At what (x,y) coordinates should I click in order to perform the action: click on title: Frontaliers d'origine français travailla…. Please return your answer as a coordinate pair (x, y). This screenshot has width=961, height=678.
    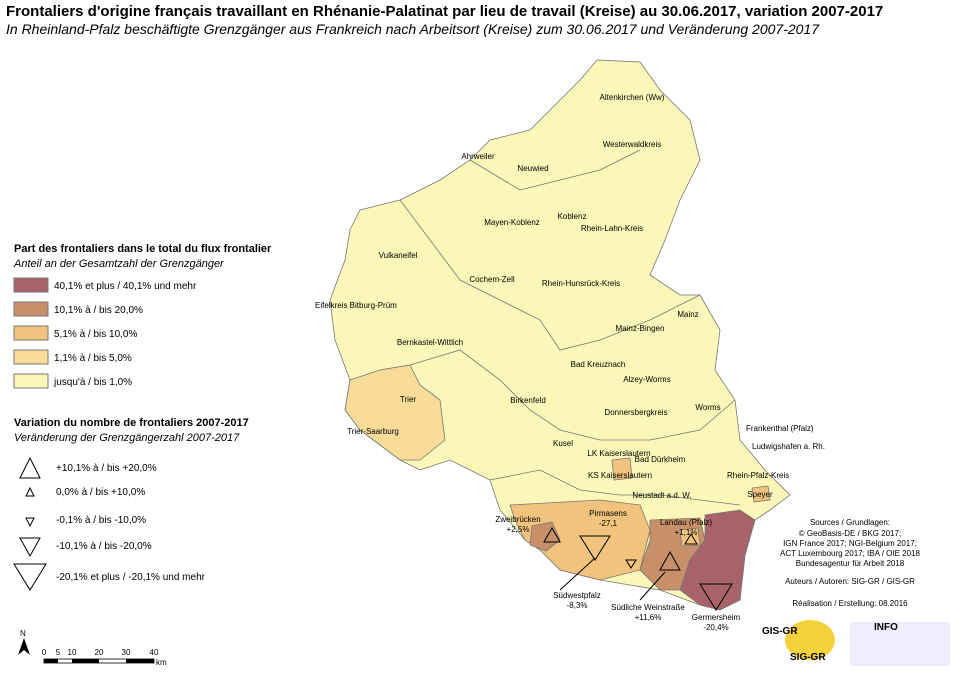
    Looking at the image, I should click on (444, 11).